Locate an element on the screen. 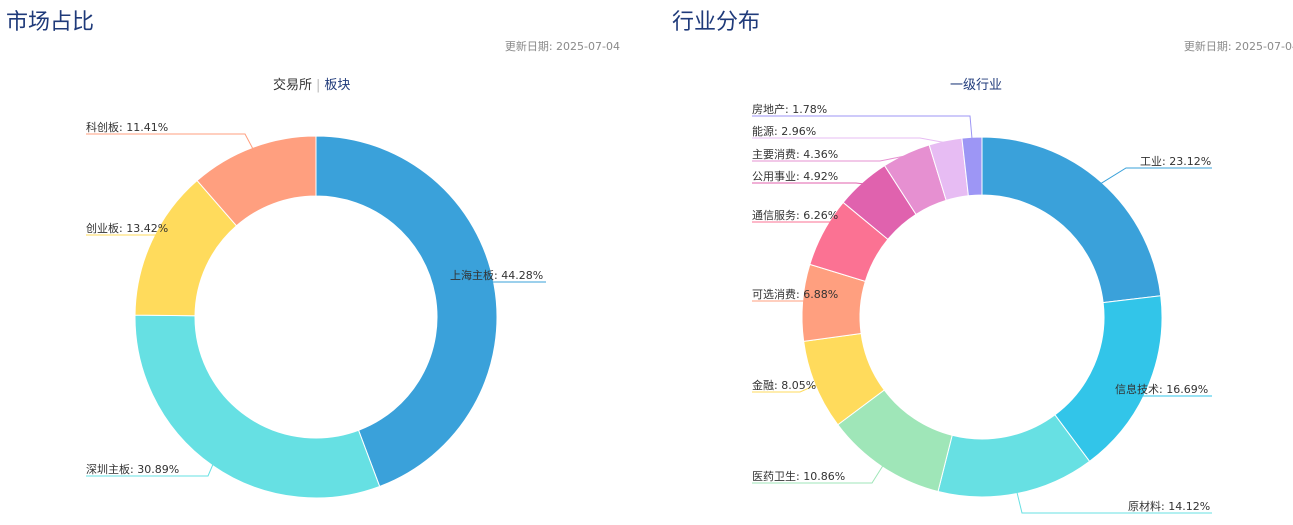 The image size is (1293, 525). slice-label-9: 主要消费: 4.36% is located at coordinates (795, 154).